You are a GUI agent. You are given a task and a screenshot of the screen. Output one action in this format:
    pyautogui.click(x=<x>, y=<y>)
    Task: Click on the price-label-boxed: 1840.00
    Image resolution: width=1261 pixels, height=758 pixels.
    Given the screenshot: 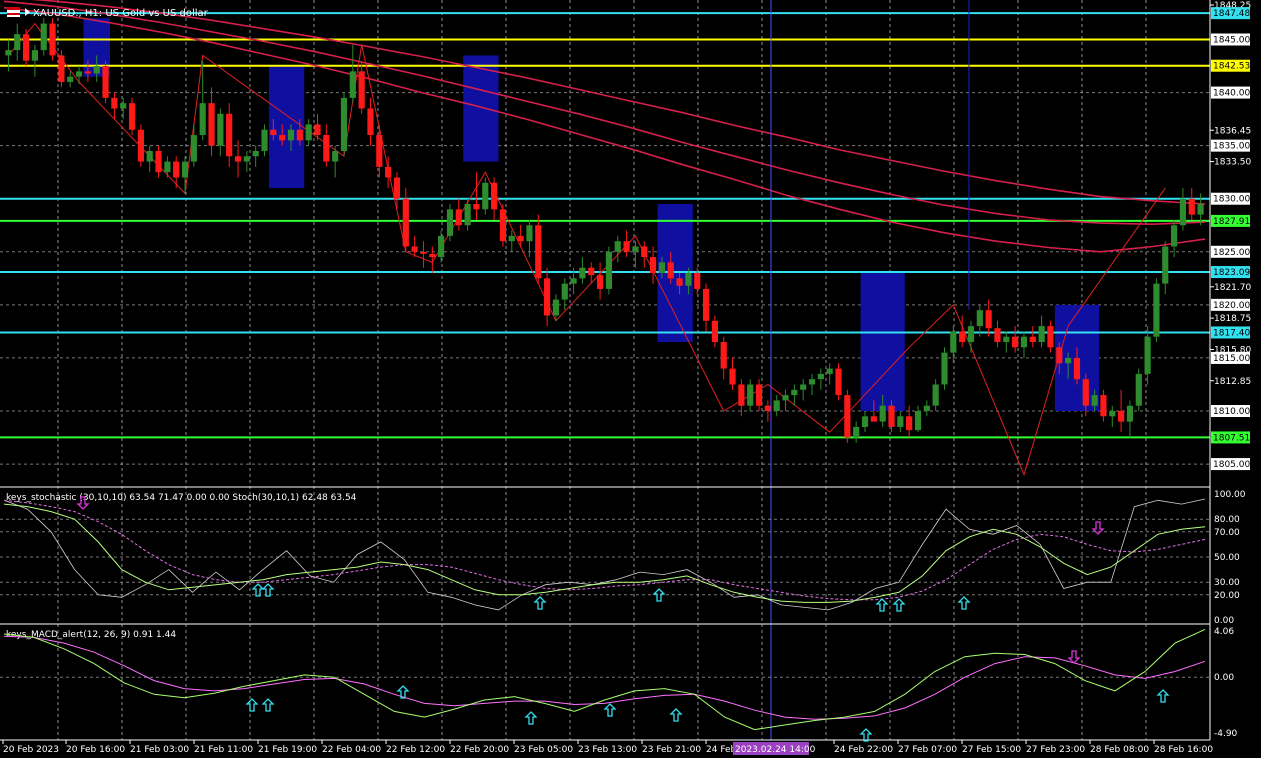 What is the action you would take?
    pyautogui.click(x=1231, y=94)
    